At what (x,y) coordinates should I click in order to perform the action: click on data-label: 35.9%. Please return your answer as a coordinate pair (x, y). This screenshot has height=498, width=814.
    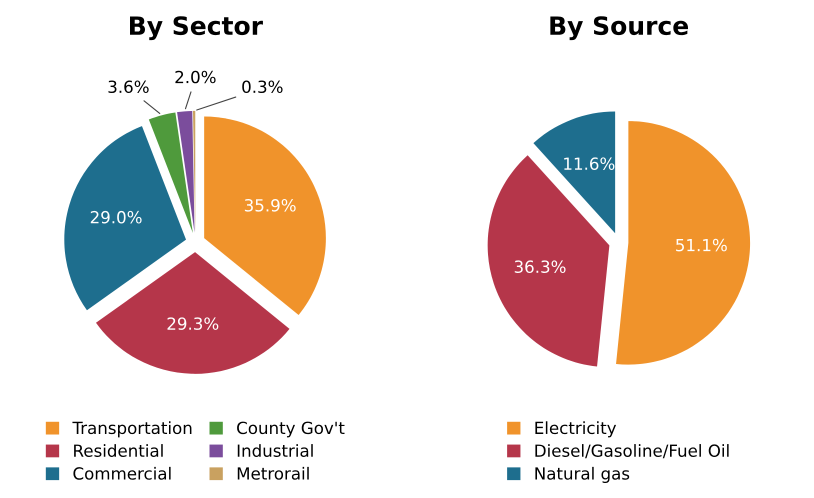
    Looking at the image, I should click on (270, 205).